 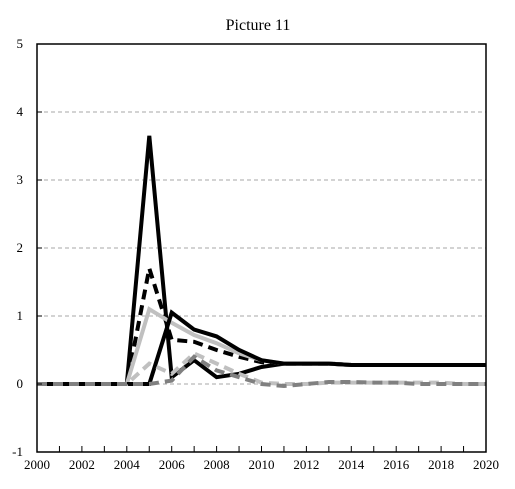 I want to click on y-tick-label: 0, so click(x=20, y=383).